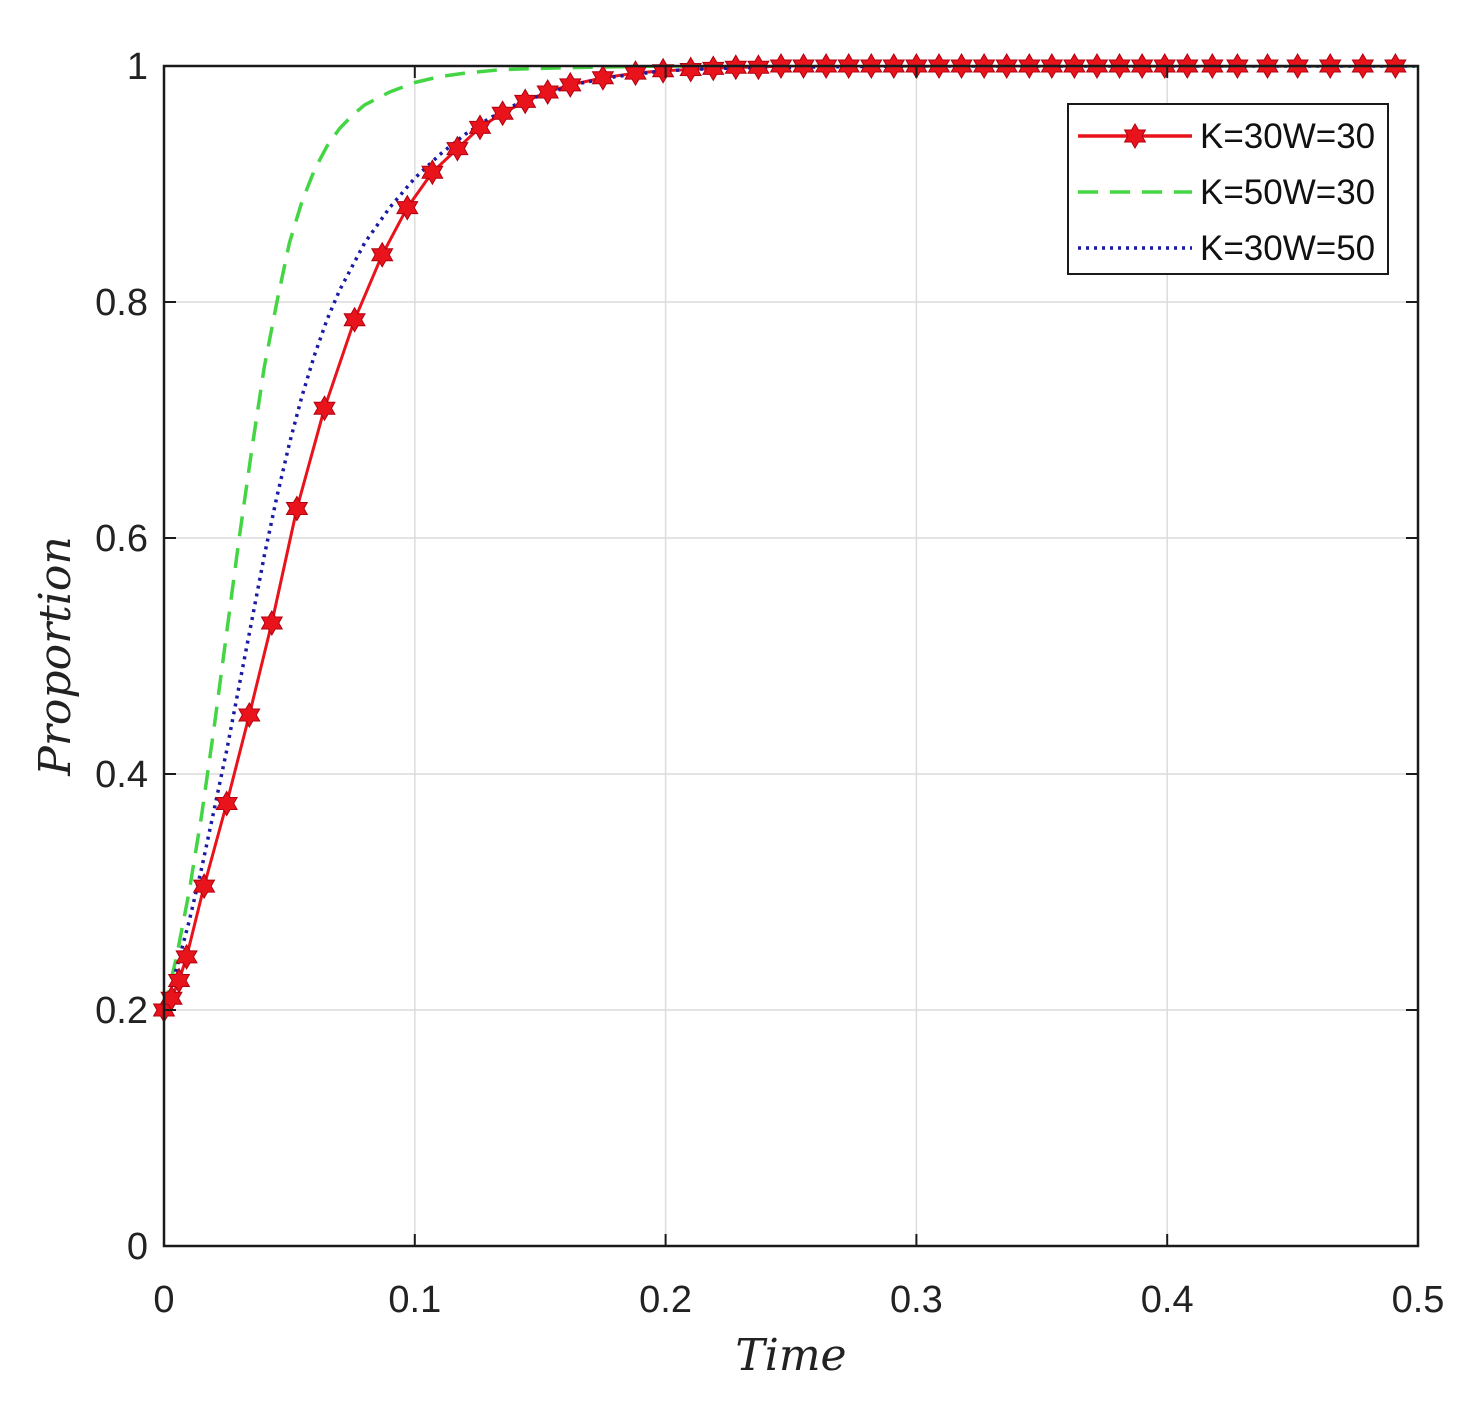  I want to click on x-tick-label: 0.1, so click(414, 1300).